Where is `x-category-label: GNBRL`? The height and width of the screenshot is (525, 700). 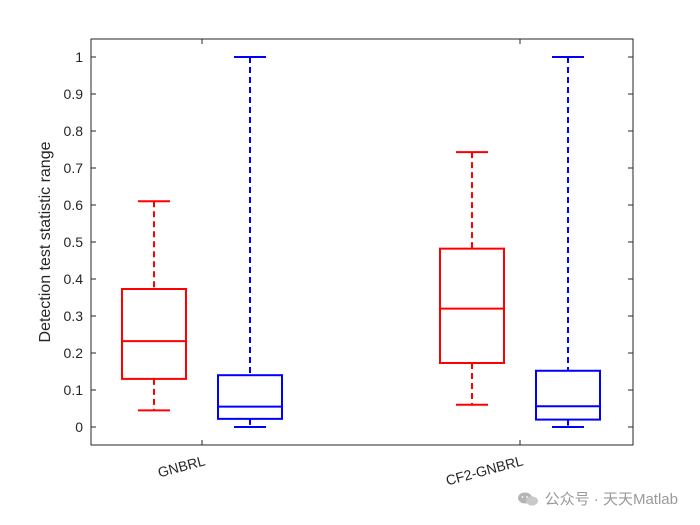
x-category-label: GNBRL is located at coordinates (181, 466).